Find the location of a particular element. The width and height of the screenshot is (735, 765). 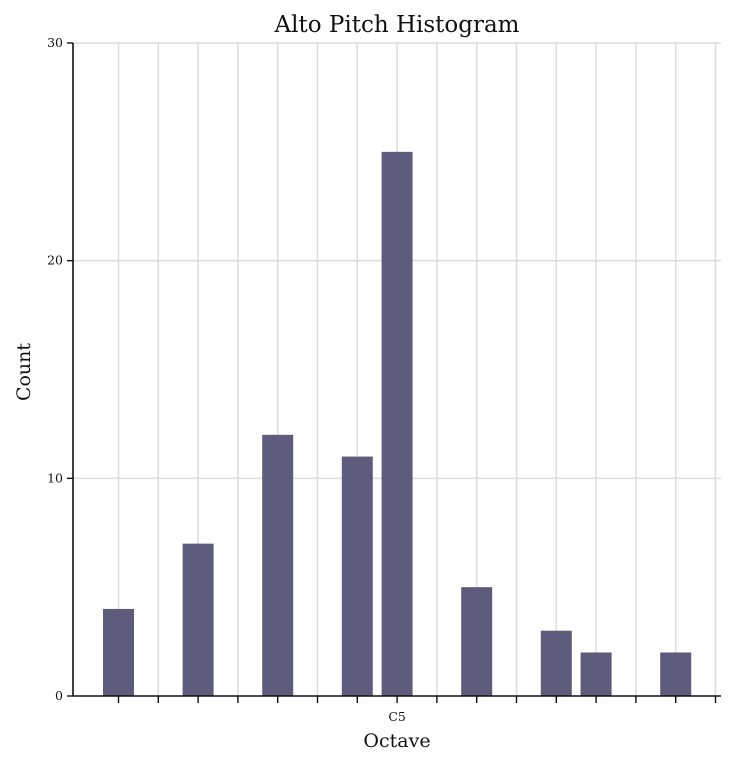

y-tick-label: 30 is located at coordinates (55, 42).